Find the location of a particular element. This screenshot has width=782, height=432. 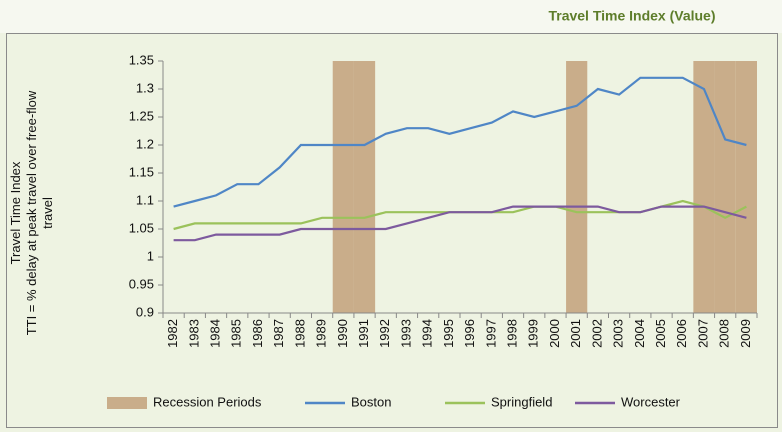

x-tick-label: 2002 is located at coordinates (596, 333).